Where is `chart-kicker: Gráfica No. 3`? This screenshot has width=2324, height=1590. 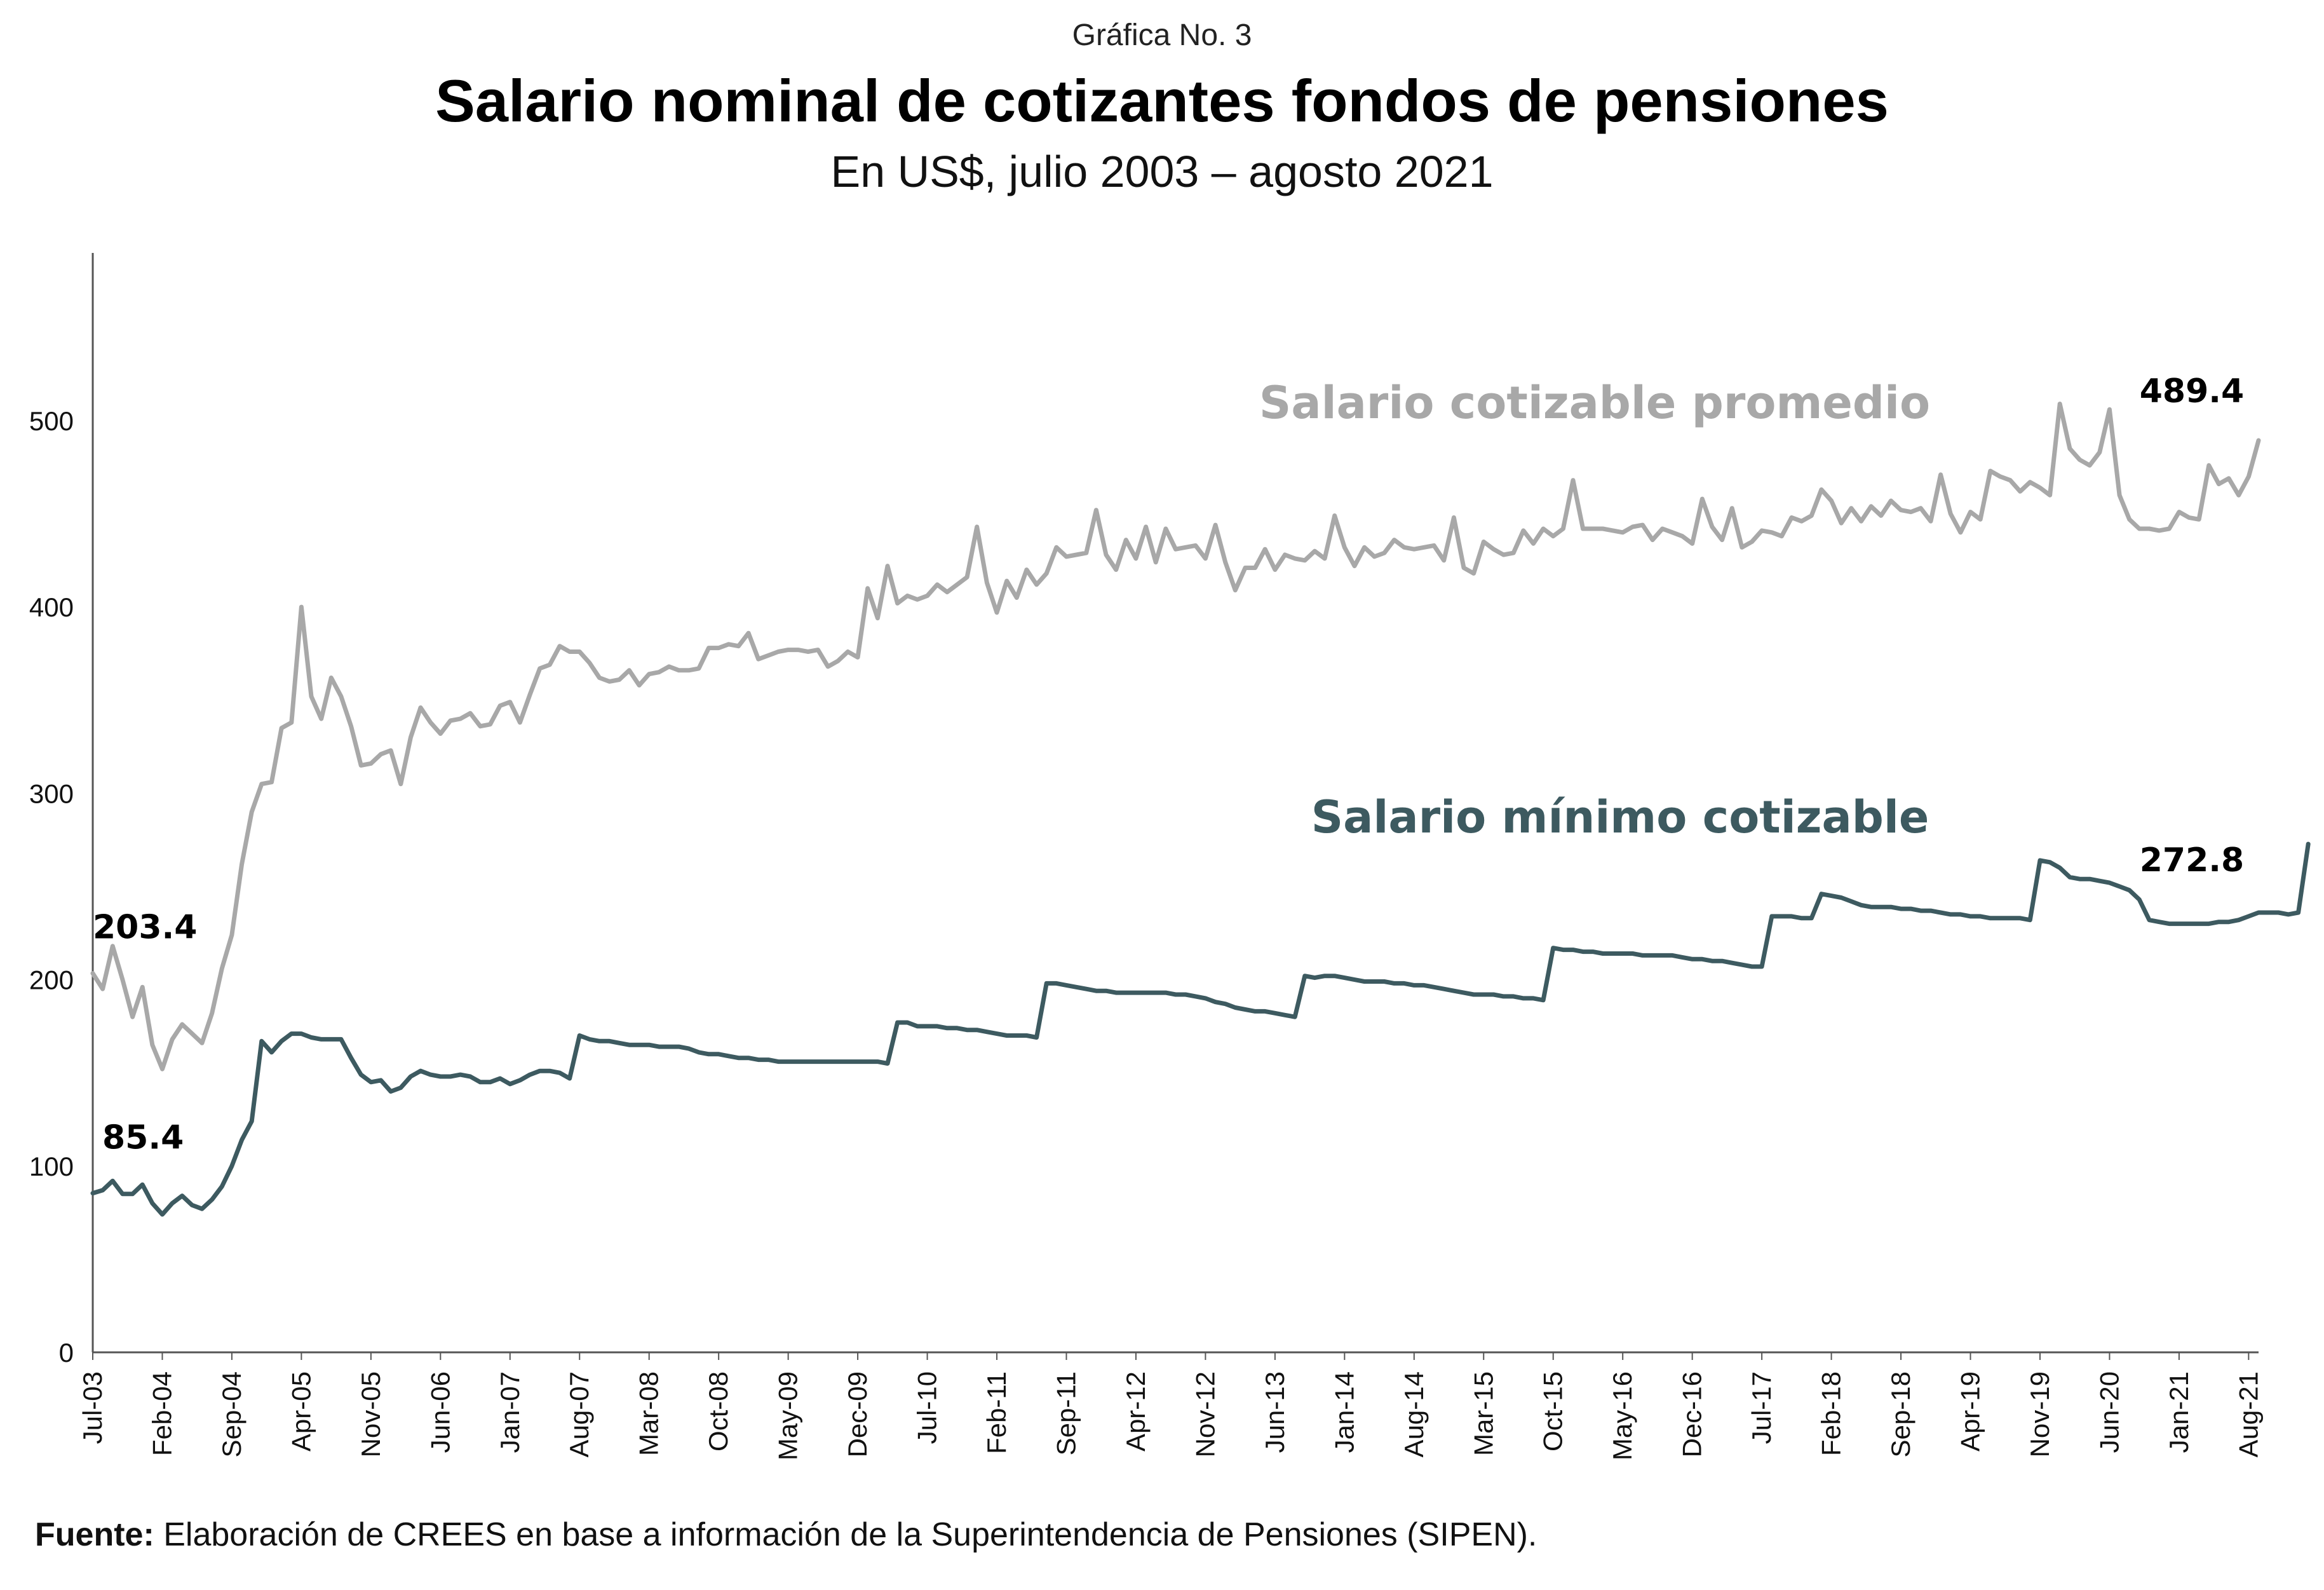 chart-kicker: Gráfica No. 3 is located at coordinates (1162, 35).